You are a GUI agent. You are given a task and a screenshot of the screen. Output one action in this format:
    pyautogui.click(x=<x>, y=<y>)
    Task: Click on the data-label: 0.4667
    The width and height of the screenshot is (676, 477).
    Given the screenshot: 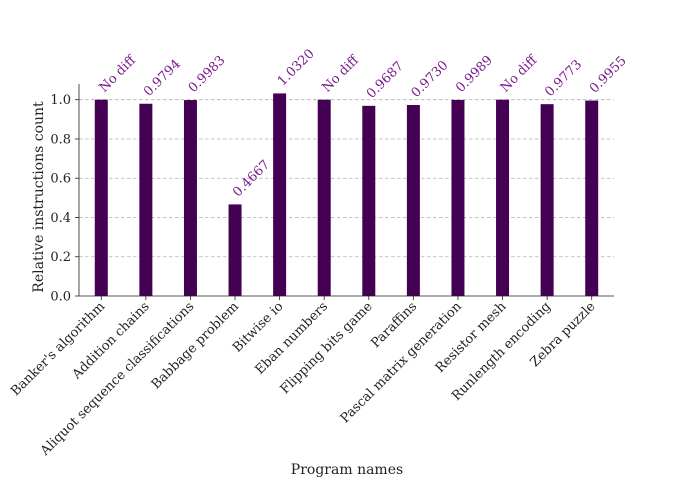 What is the action you would take?
    pyautogui.click(x=251, y=178)
    